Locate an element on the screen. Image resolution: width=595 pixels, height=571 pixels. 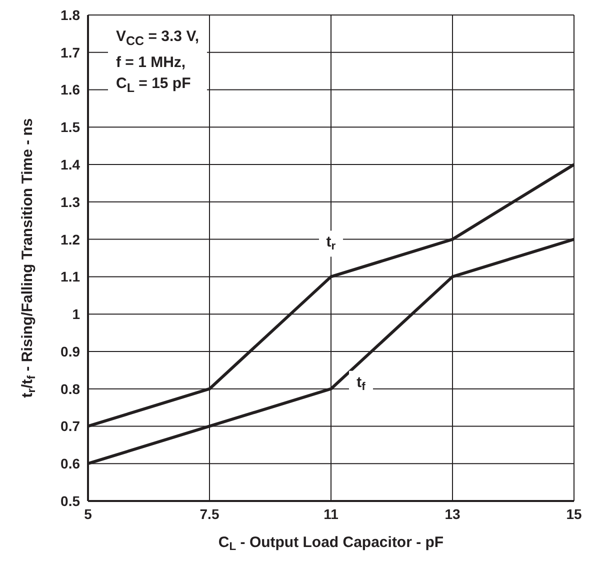
x-axis-title: C$_{L}$ - Output Load Capacitor - pF is located at coordinates (331, 544).